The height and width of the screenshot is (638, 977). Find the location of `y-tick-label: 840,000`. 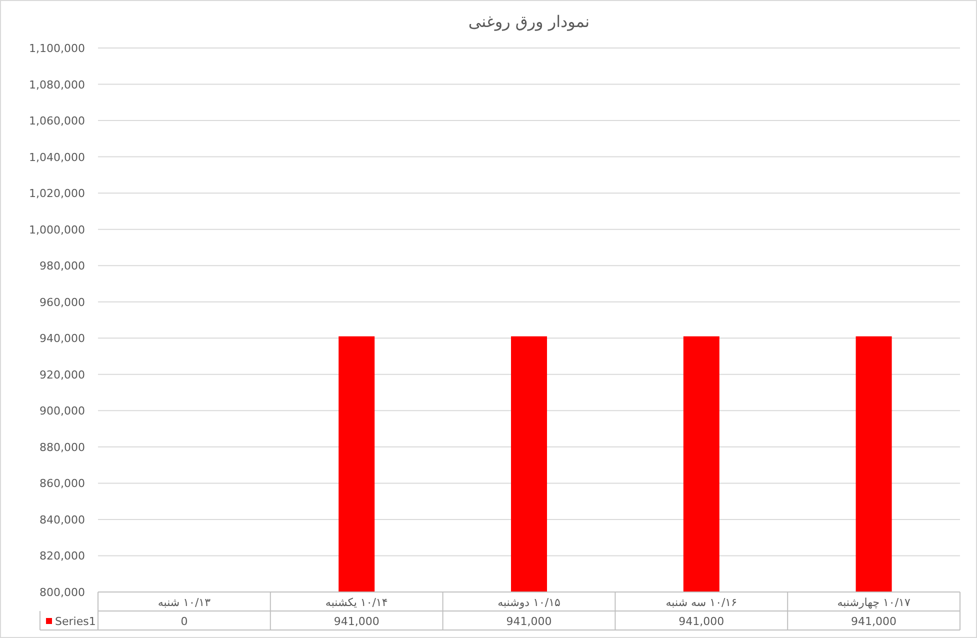

y-tick-label: 840,000 is located at coordinates (62, 519).